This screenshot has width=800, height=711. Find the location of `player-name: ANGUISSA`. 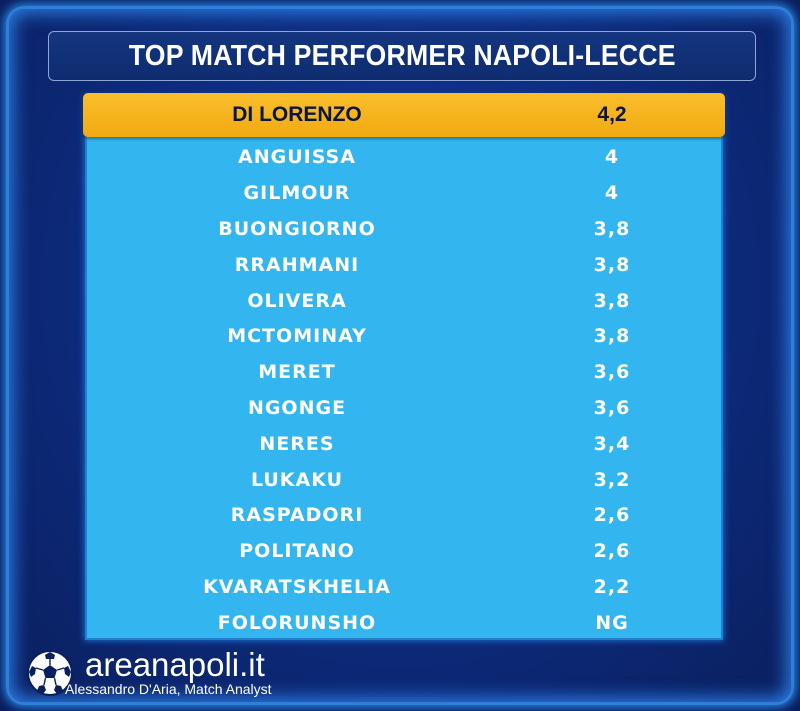

player-name: ANGUISSA is located at coordinates (297, 157).